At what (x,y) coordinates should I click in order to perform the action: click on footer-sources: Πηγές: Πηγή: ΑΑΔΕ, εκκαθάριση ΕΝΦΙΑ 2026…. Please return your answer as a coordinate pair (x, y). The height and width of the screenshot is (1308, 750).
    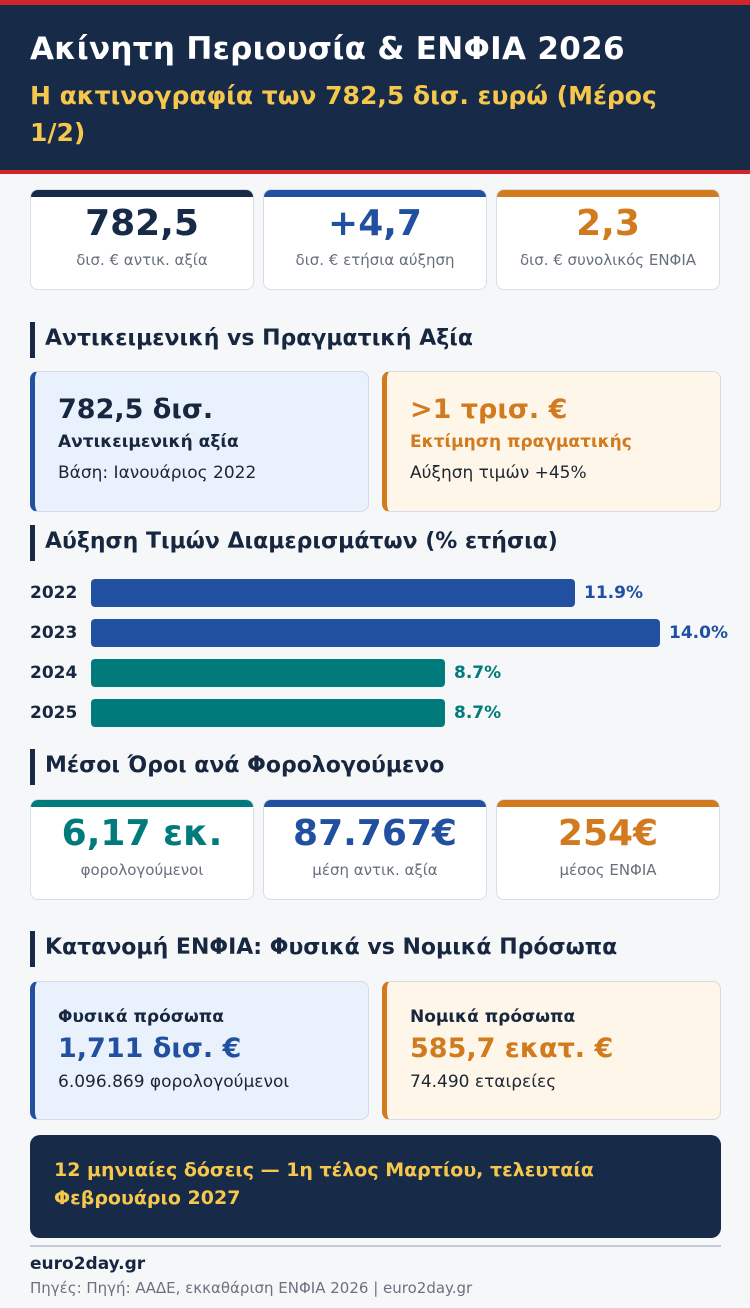
    Looking at the image, I should click on (251, 1288).